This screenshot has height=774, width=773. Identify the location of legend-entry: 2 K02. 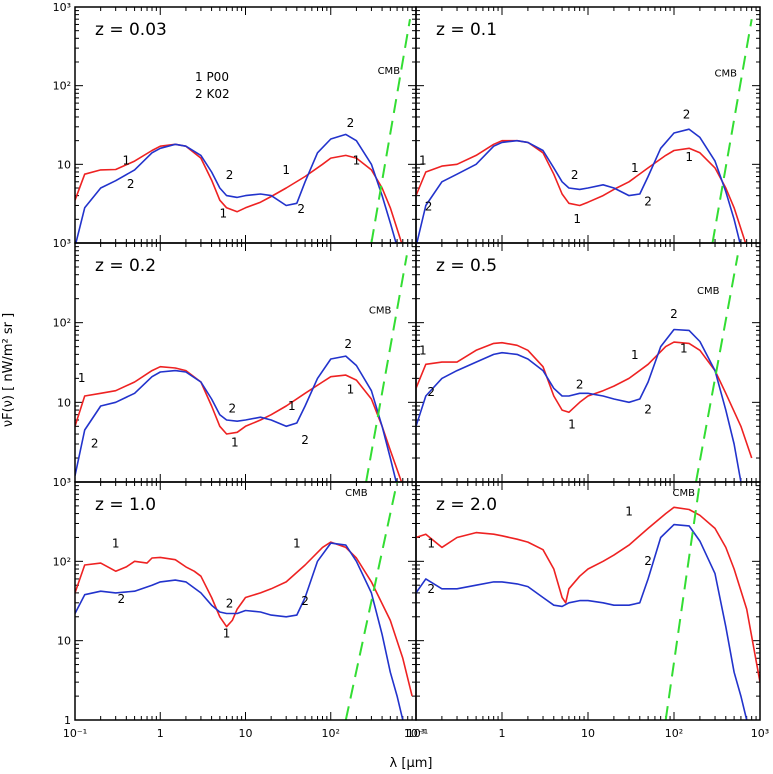
(212, 94).